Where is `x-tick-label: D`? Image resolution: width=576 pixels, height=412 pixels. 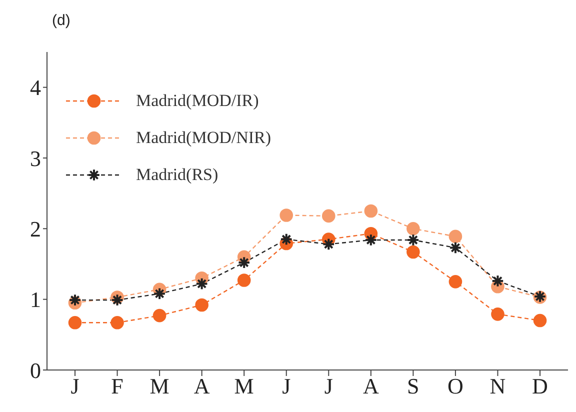
x-tick-label: D is located at coordinates (540, 386).